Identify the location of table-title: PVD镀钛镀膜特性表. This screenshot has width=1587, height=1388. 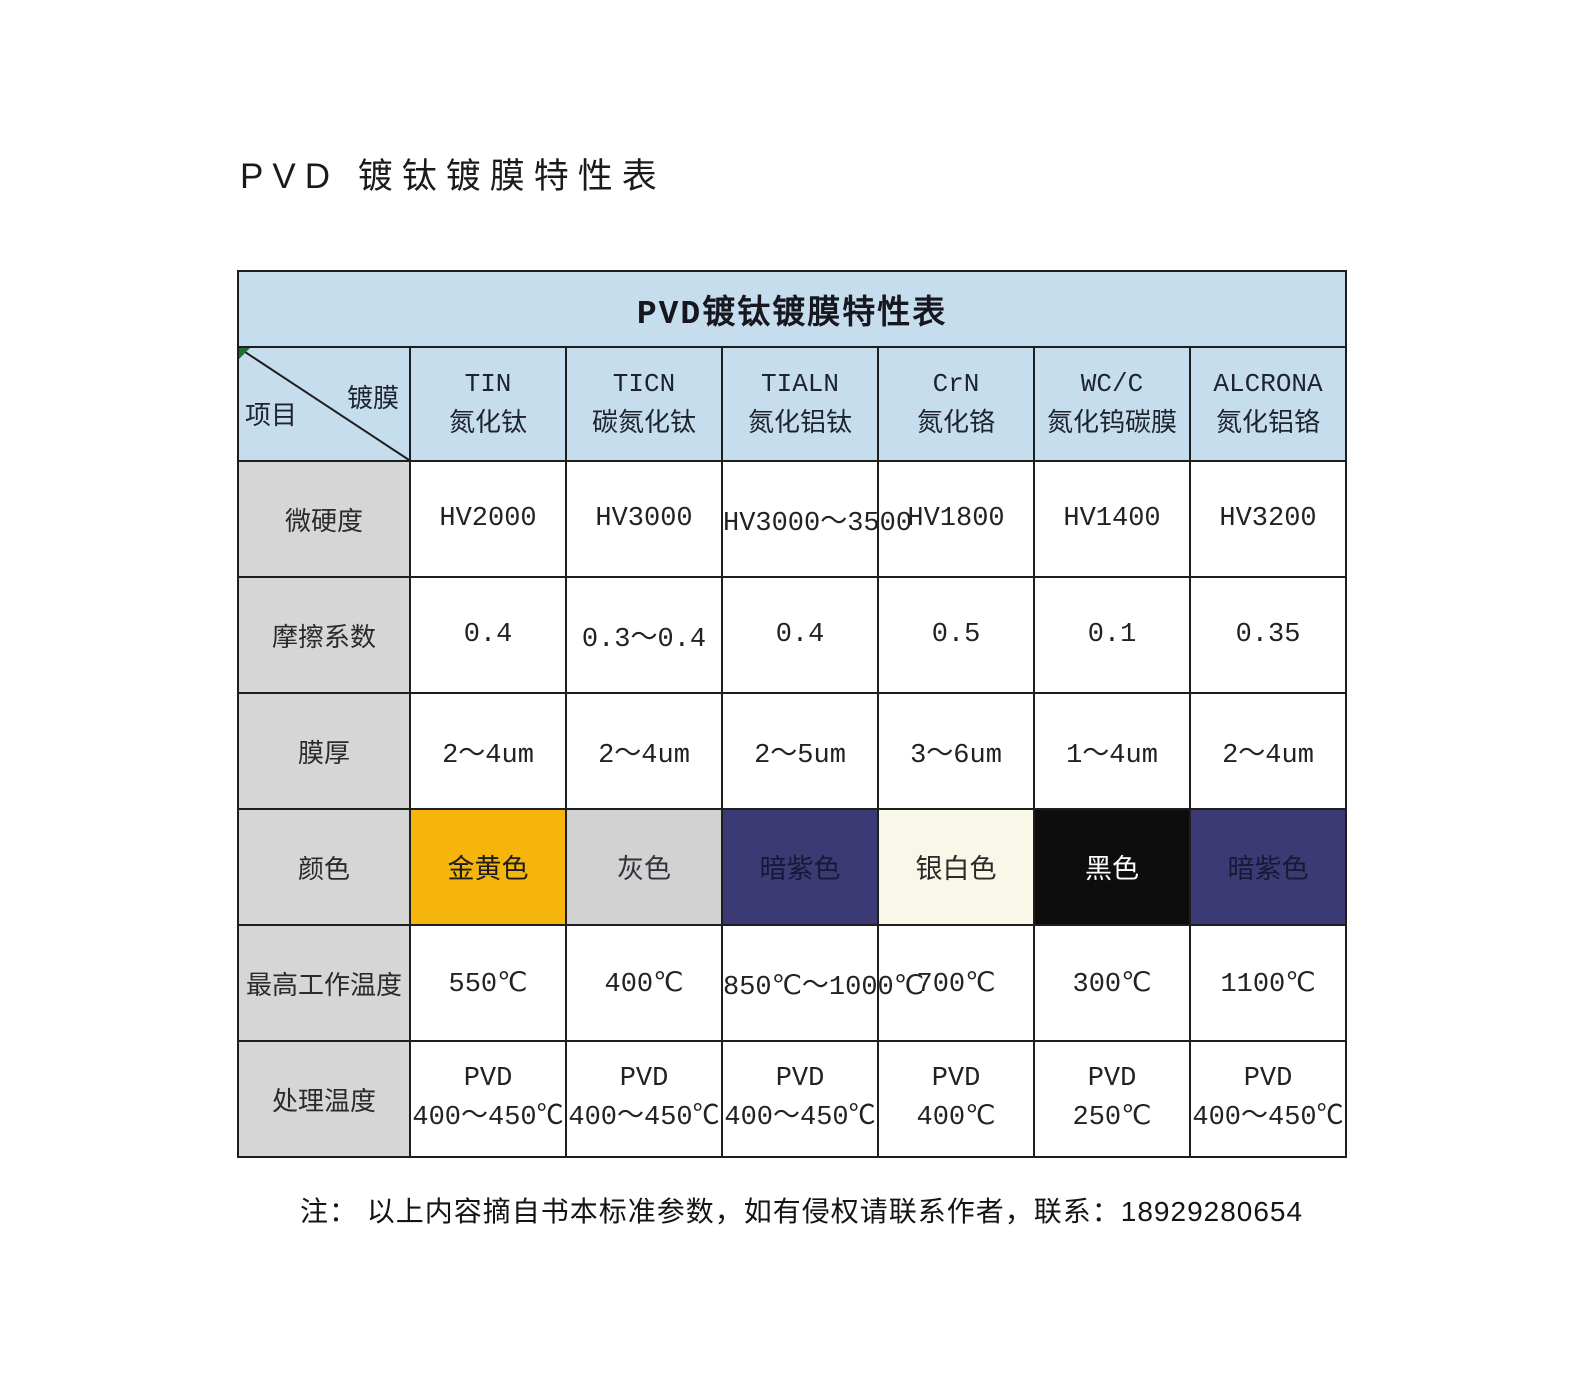
(792, 309).